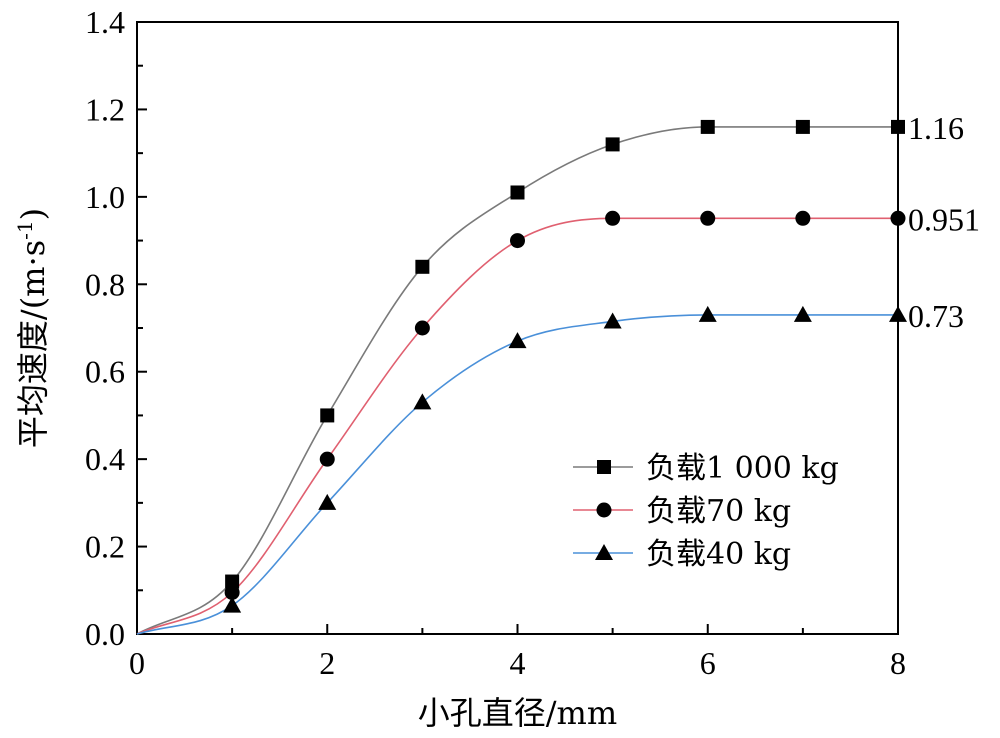  What do you see at coordinates (105, 109) in the screenshot?
I see `y-tick-label: 1.2` at bounding box center [105, 109].